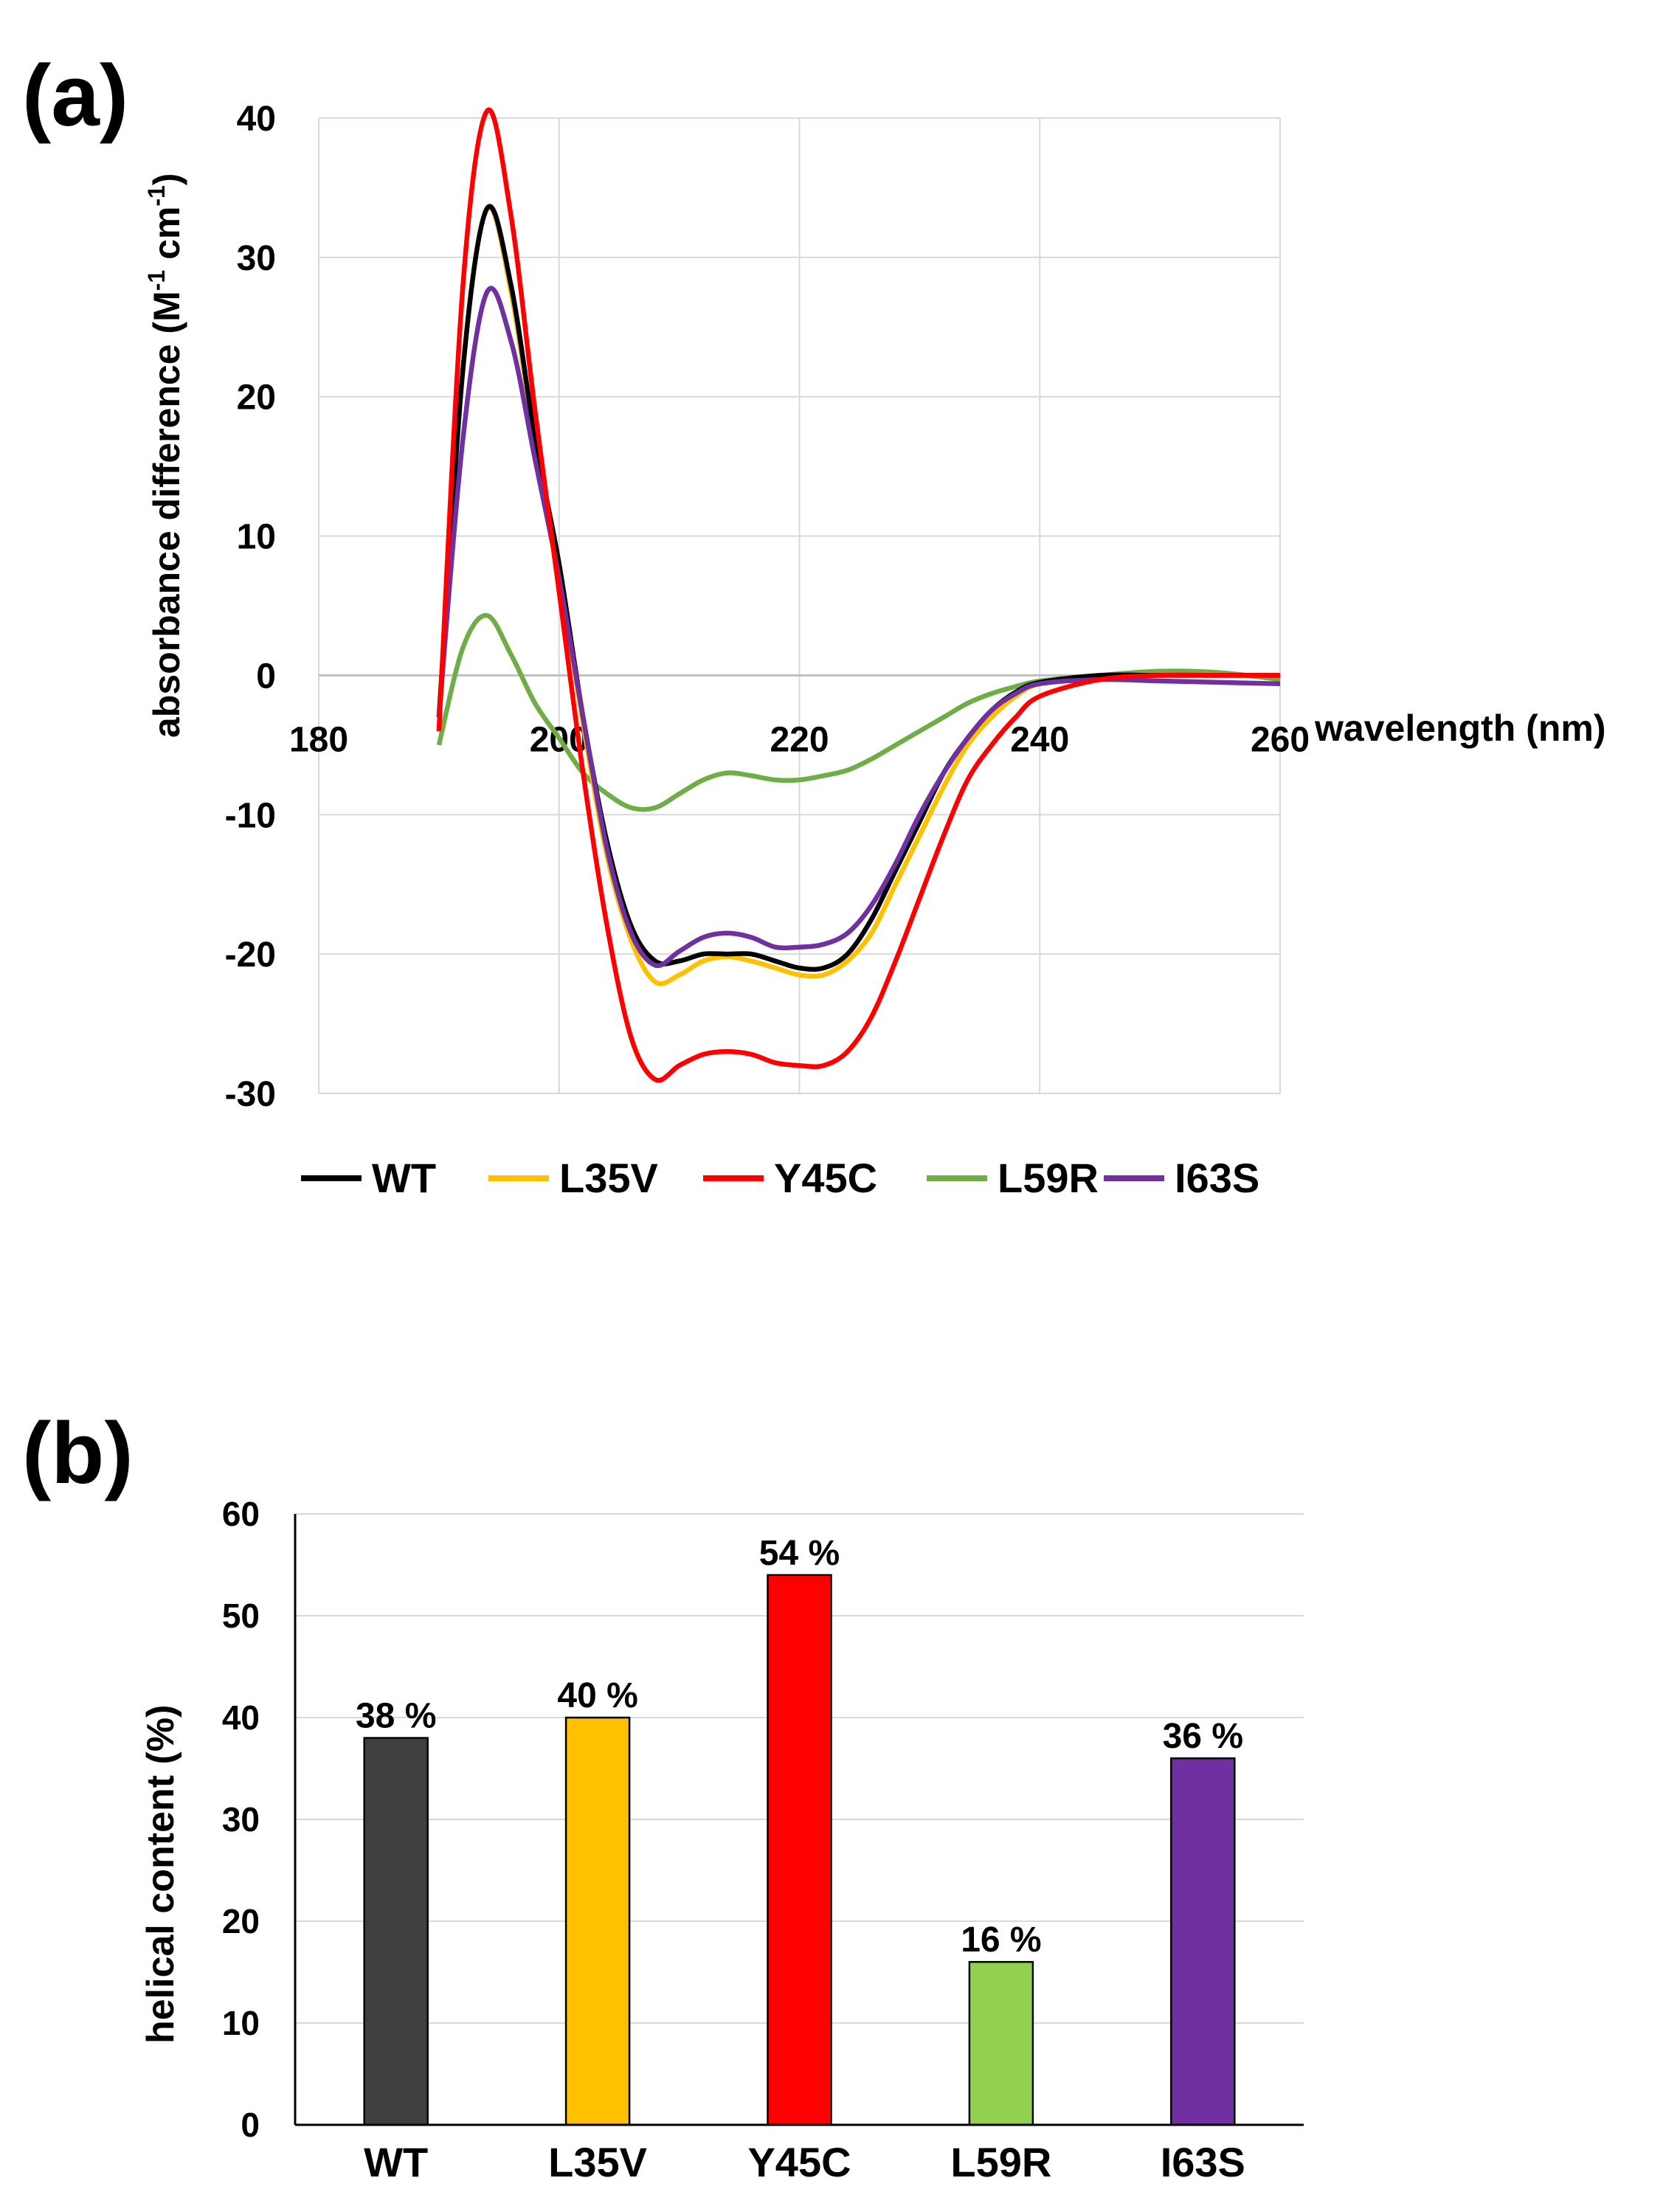 Image resolution: width=1680 pixels, height=2206 pixels. I want to click on panel-label-a: (a), so click(75, 96).